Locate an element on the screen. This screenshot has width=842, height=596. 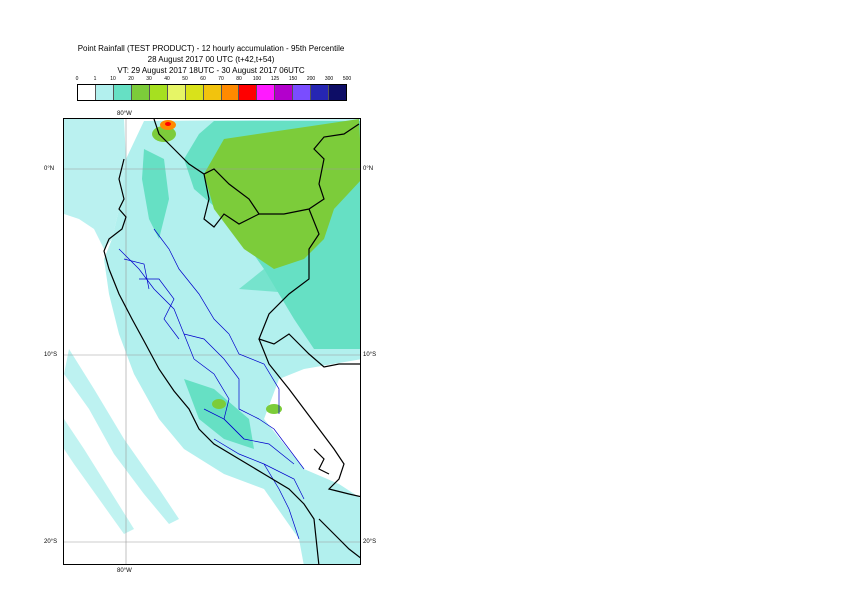
lat-label-0-left: 0°N is located at coordinates (49, 169).